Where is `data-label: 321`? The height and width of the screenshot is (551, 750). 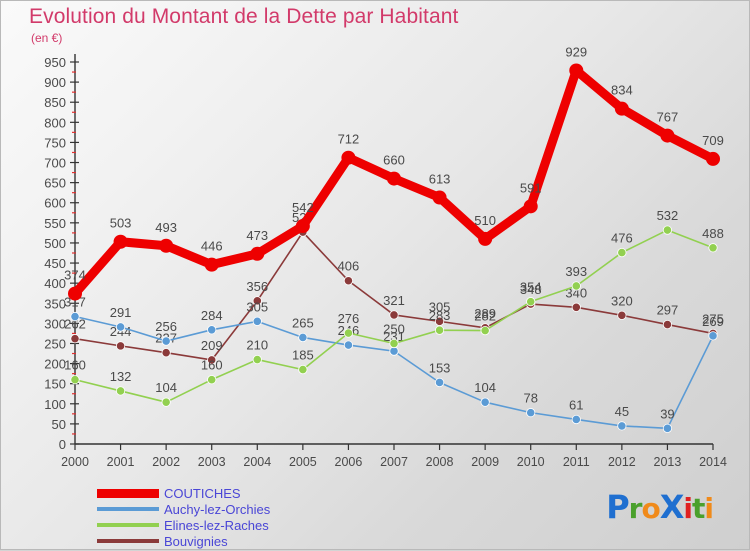
data-label: 321 is located at coordinates (394, 300).